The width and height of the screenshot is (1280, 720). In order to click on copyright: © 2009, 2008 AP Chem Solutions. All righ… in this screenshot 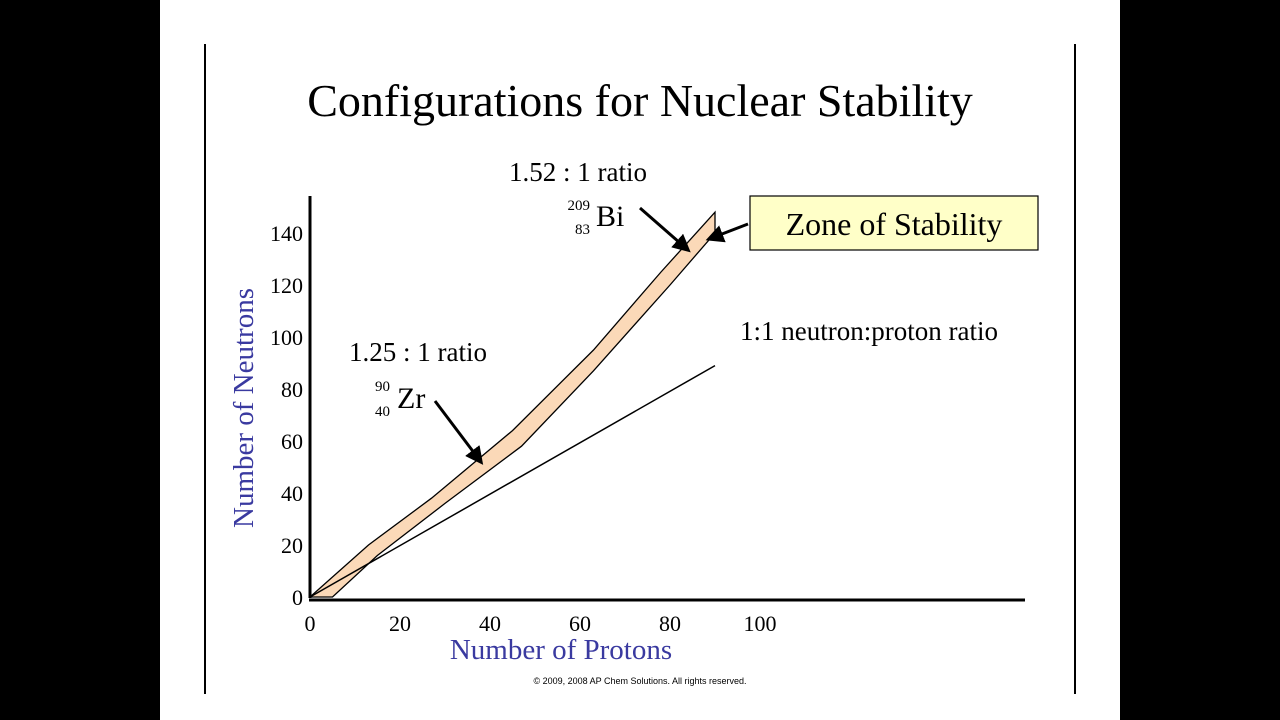, I will do `click(640, 681)`.